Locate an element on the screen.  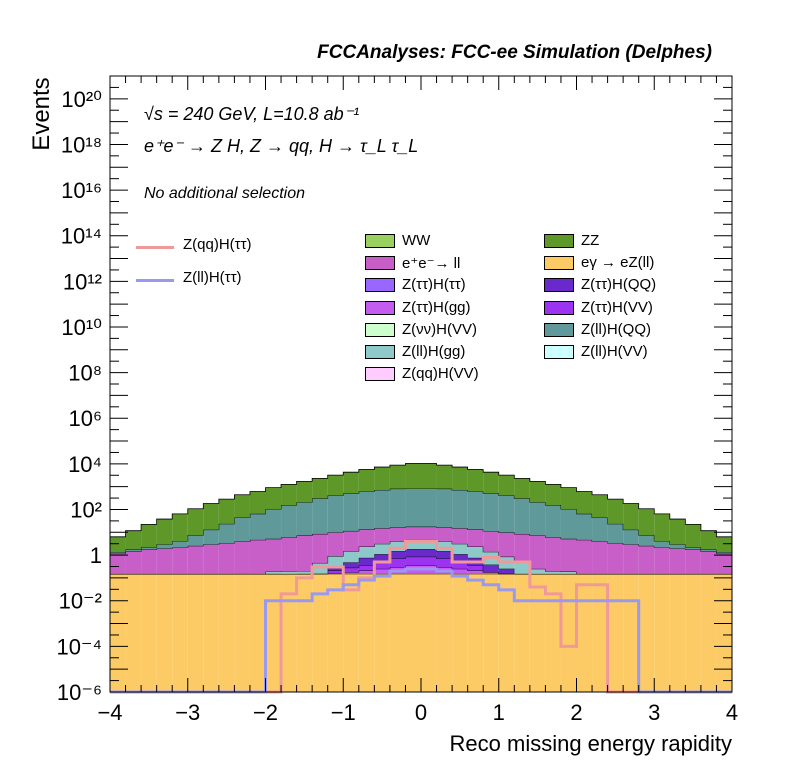
y-tick-label: 10² is located at coordinates (86, 509).